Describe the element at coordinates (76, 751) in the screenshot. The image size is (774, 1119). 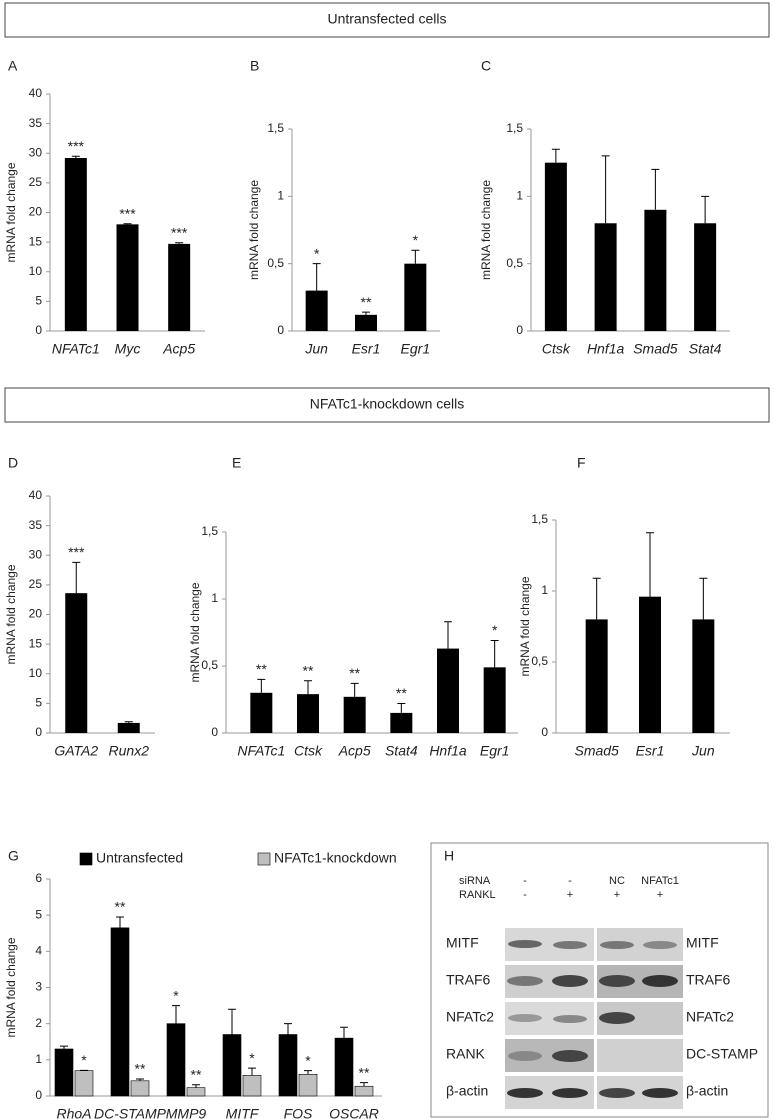
I see `x-tick-label: GATA2` at that location.